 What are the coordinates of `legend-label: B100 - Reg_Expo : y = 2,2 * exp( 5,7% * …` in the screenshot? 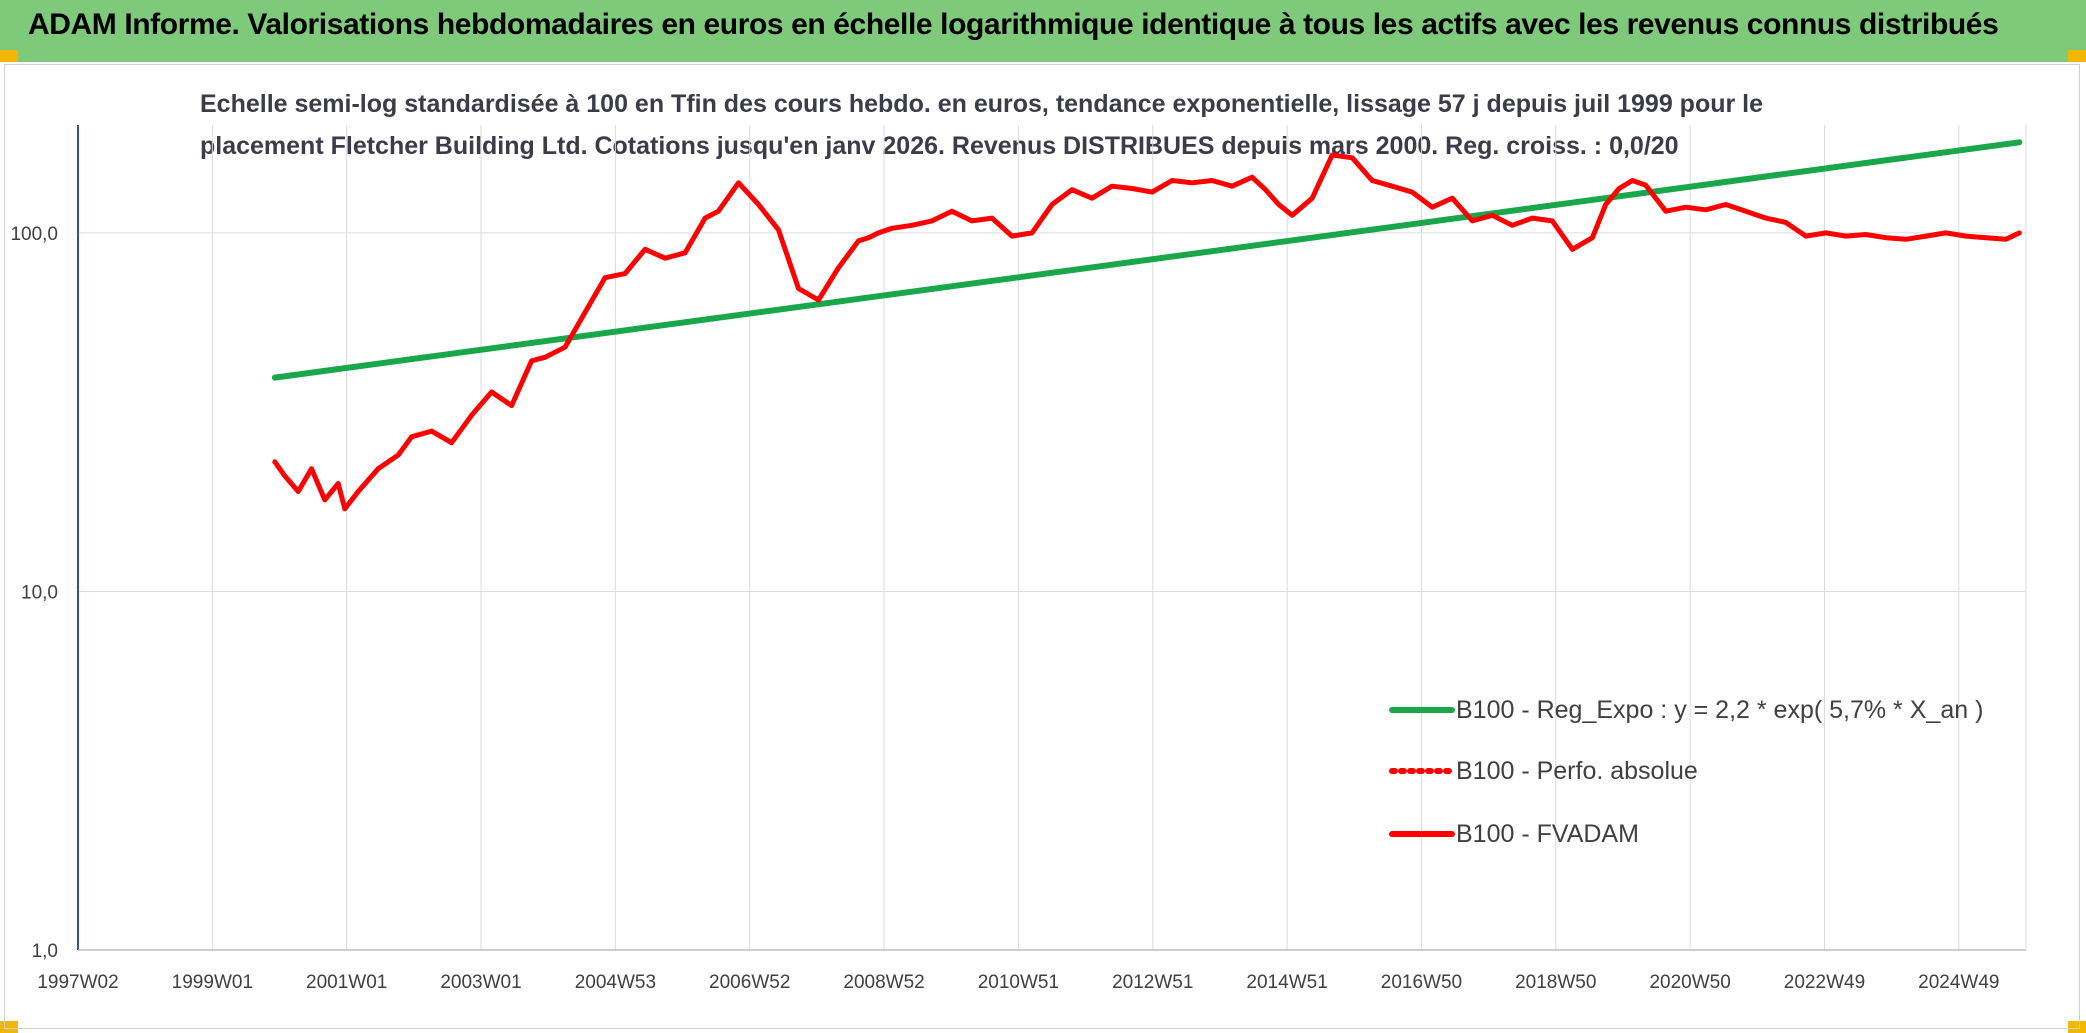 It's located at (1719, 710).